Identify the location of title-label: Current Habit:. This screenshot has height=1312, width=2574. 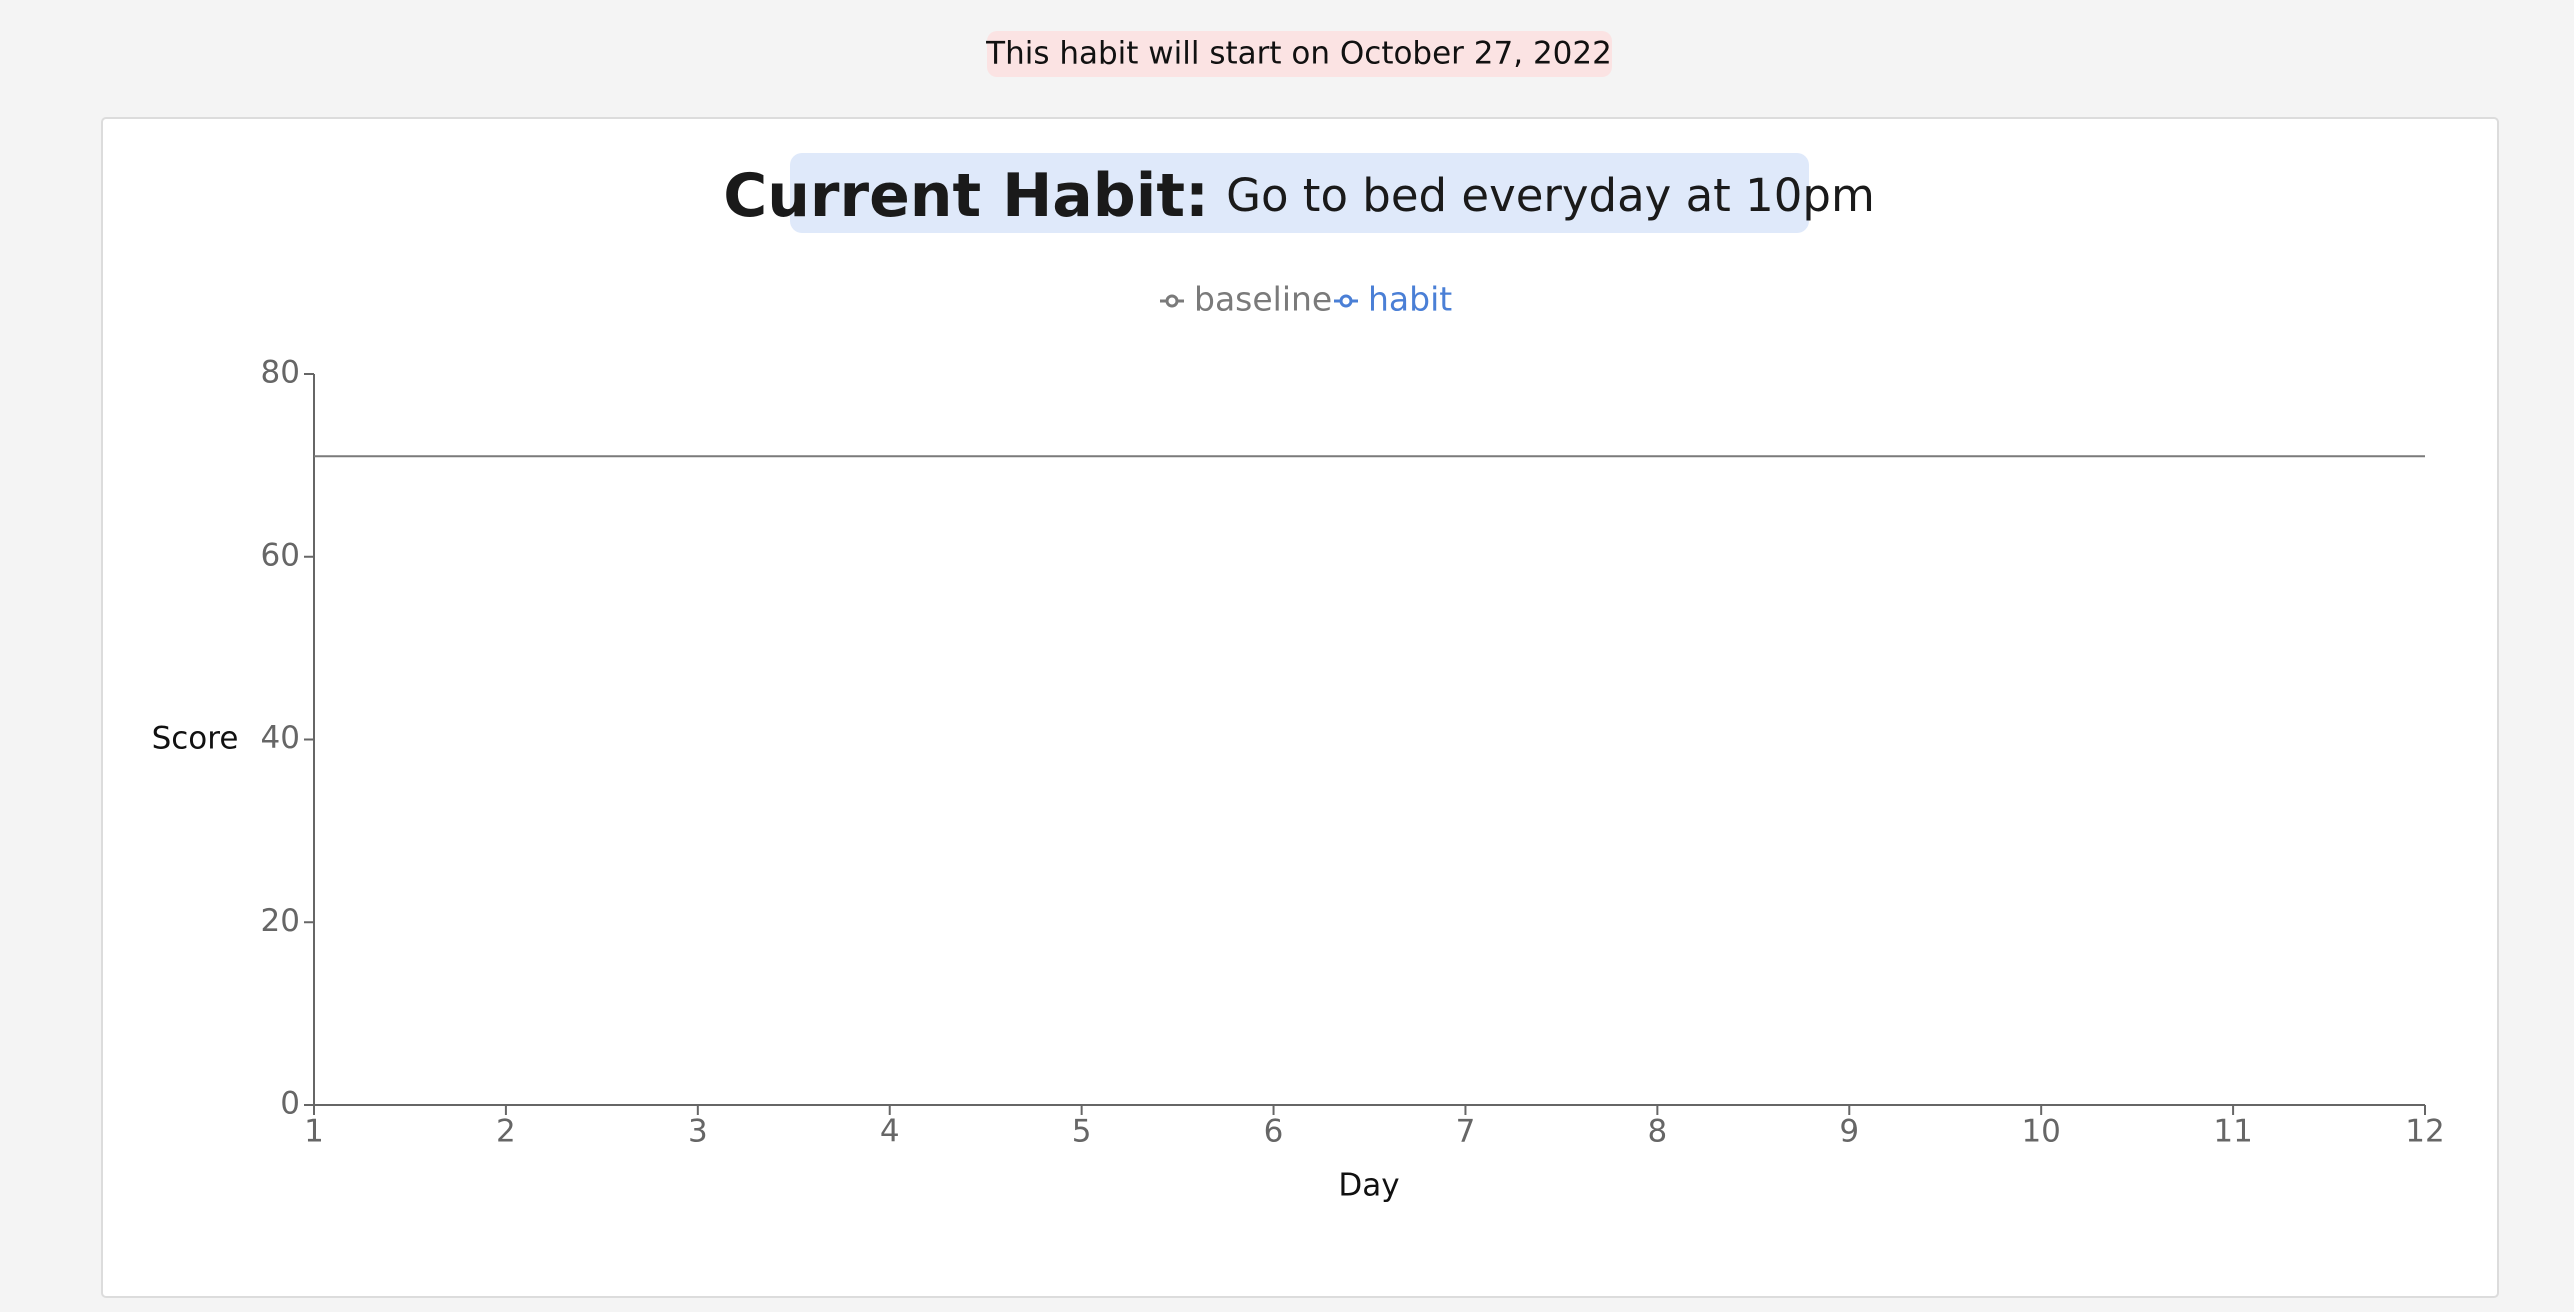
(966, 196).